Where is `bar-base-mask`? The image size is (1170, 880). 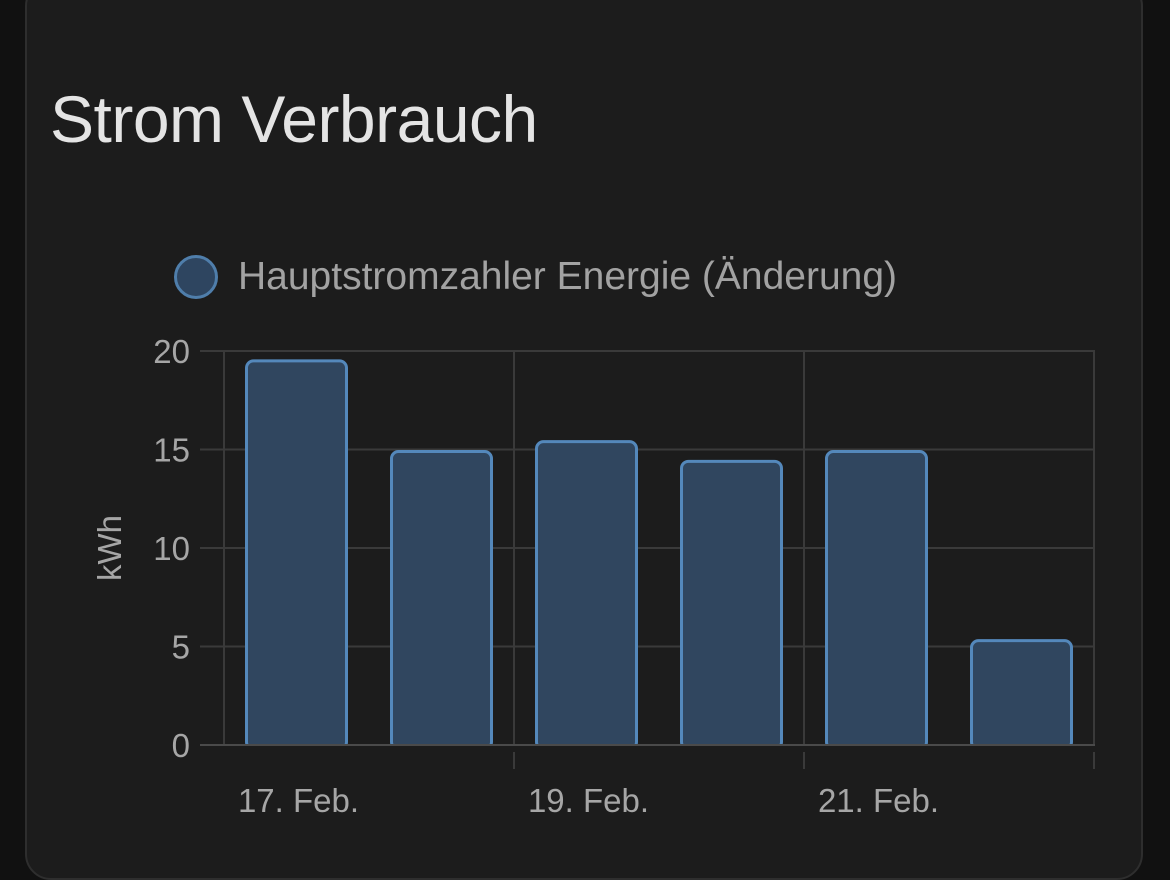 bar-base-mask is located at coordinates (659, 749).